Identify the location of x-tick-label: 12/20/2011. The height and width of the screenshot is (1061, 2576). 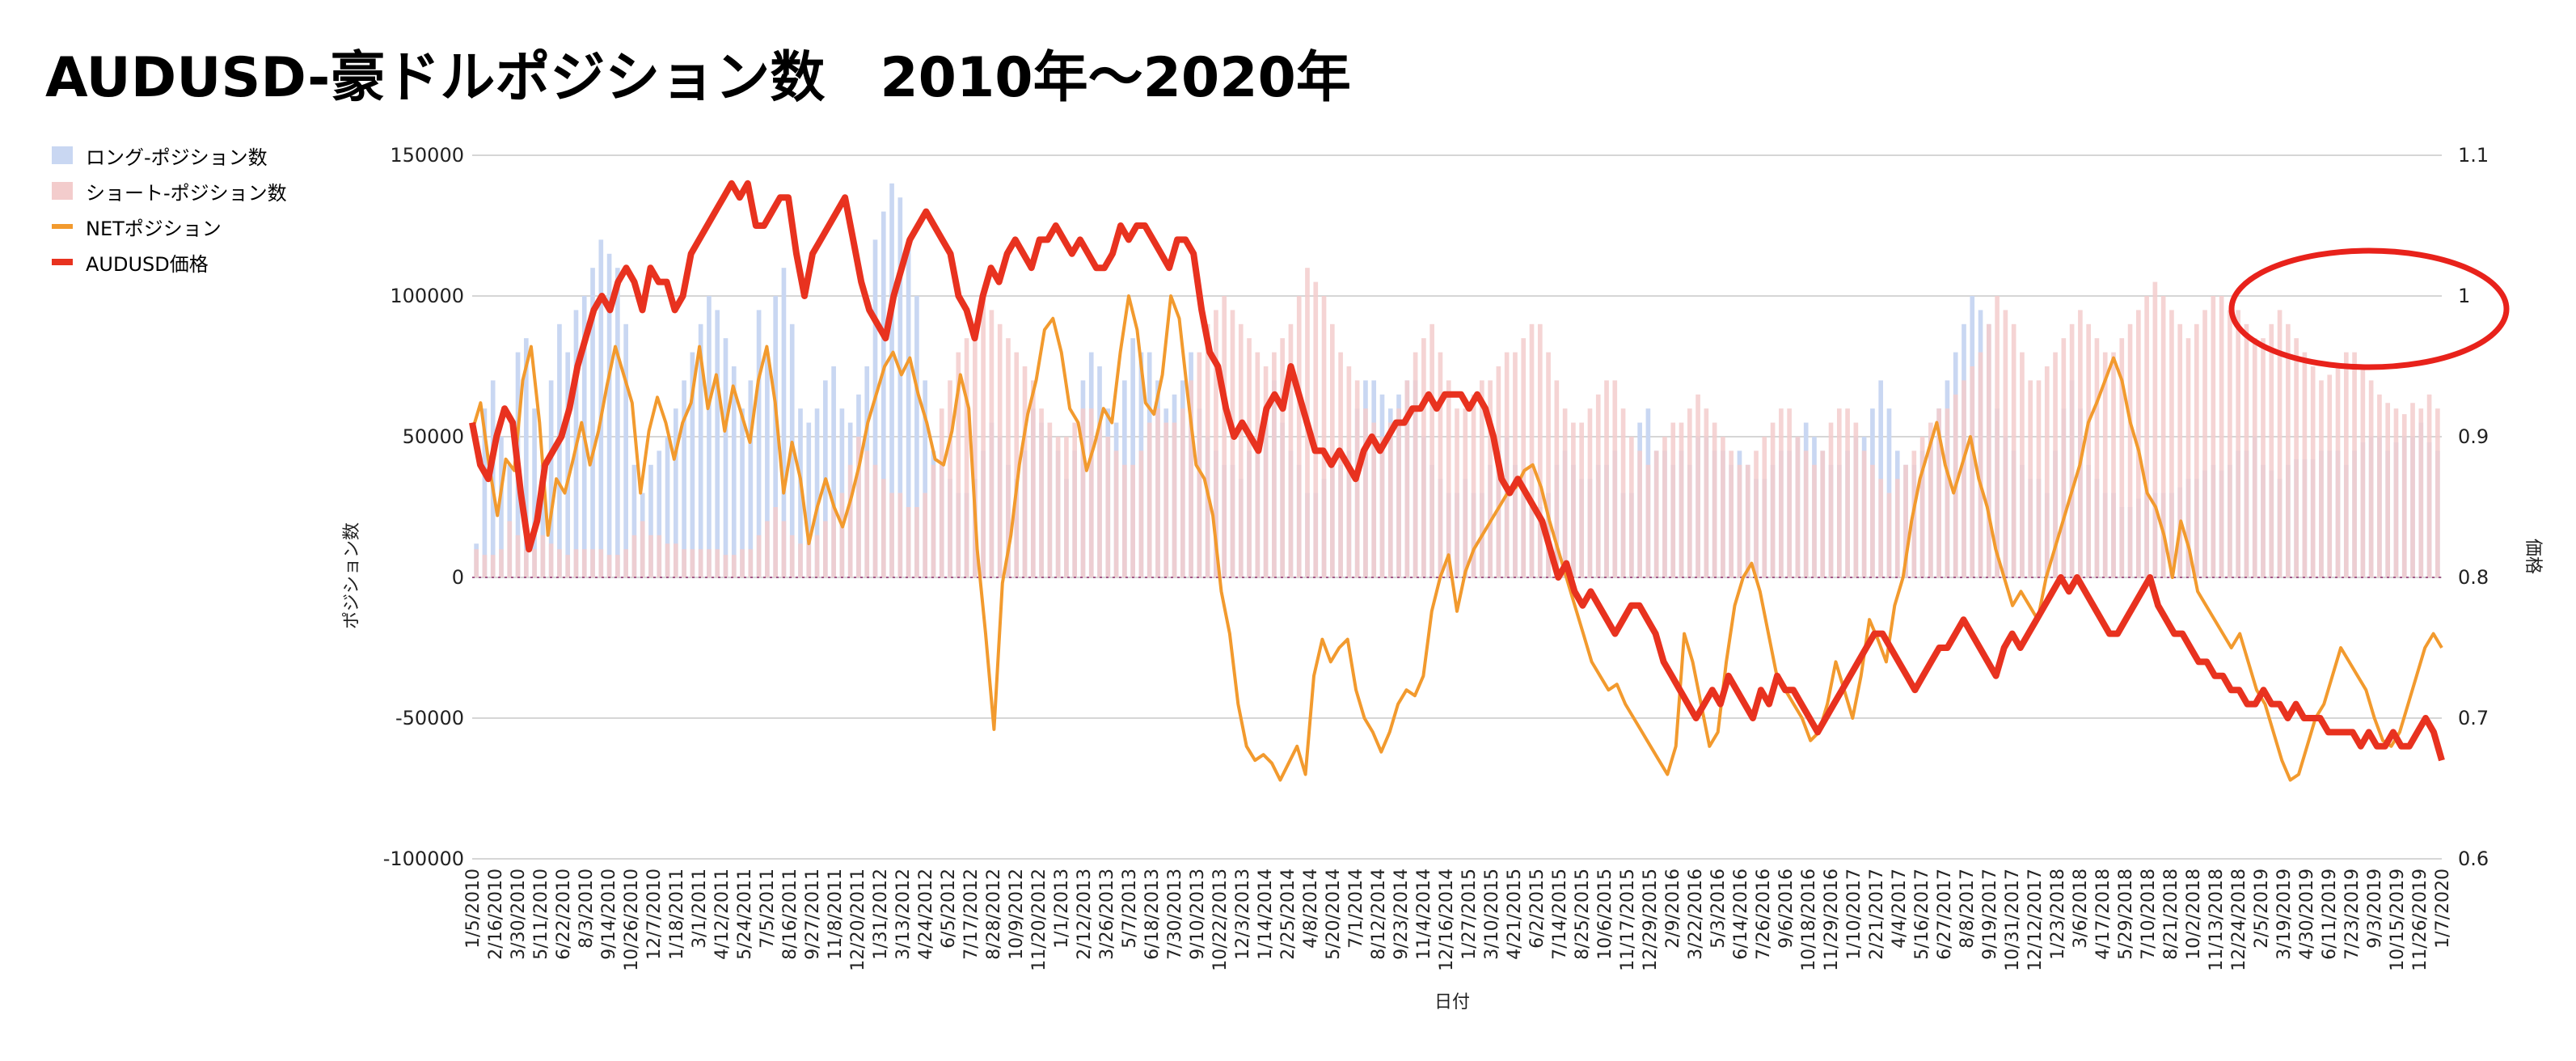
(858, 920).